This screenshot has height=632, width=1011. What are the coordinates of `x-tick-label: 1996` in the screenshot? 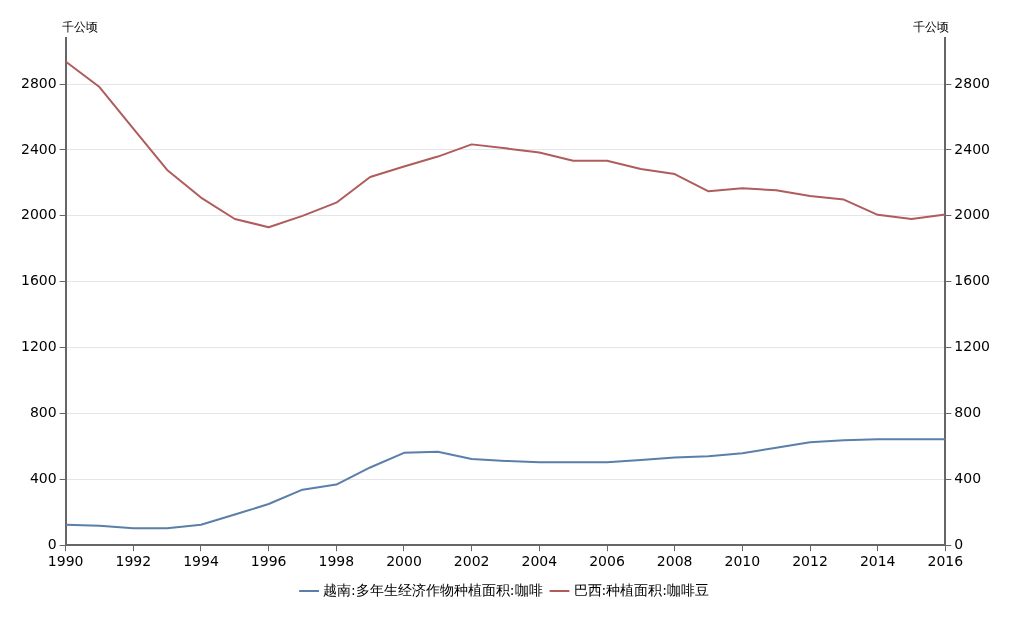 It's located at (268, 561).